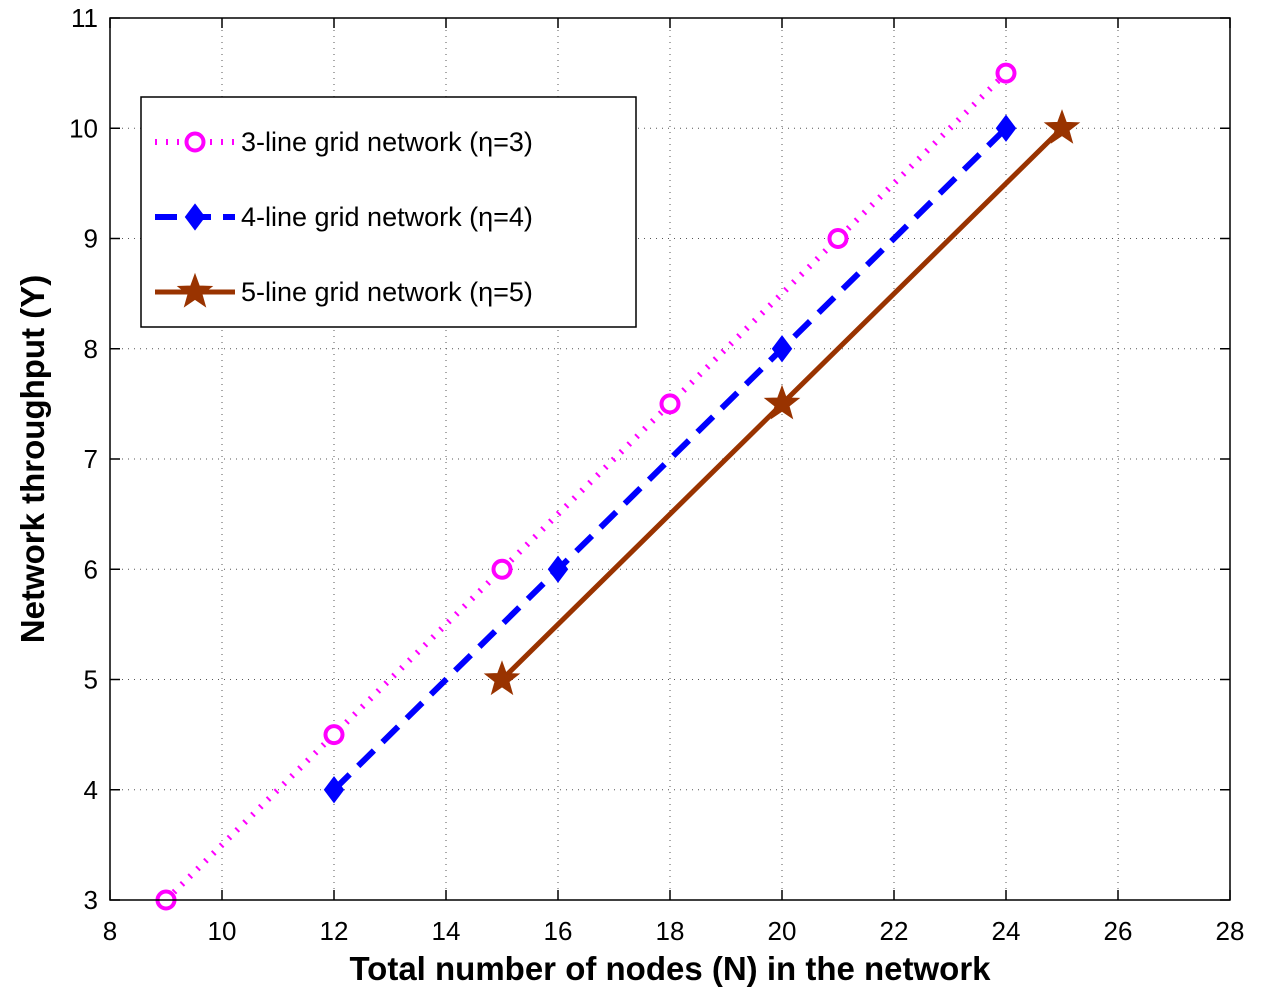 The height and width of the screenshot is (991, 1261). Describe the element at coordinates (670, 968) in the screenshot. I see `x-axis-title: Total number of nodes (N) in the network` at that location.